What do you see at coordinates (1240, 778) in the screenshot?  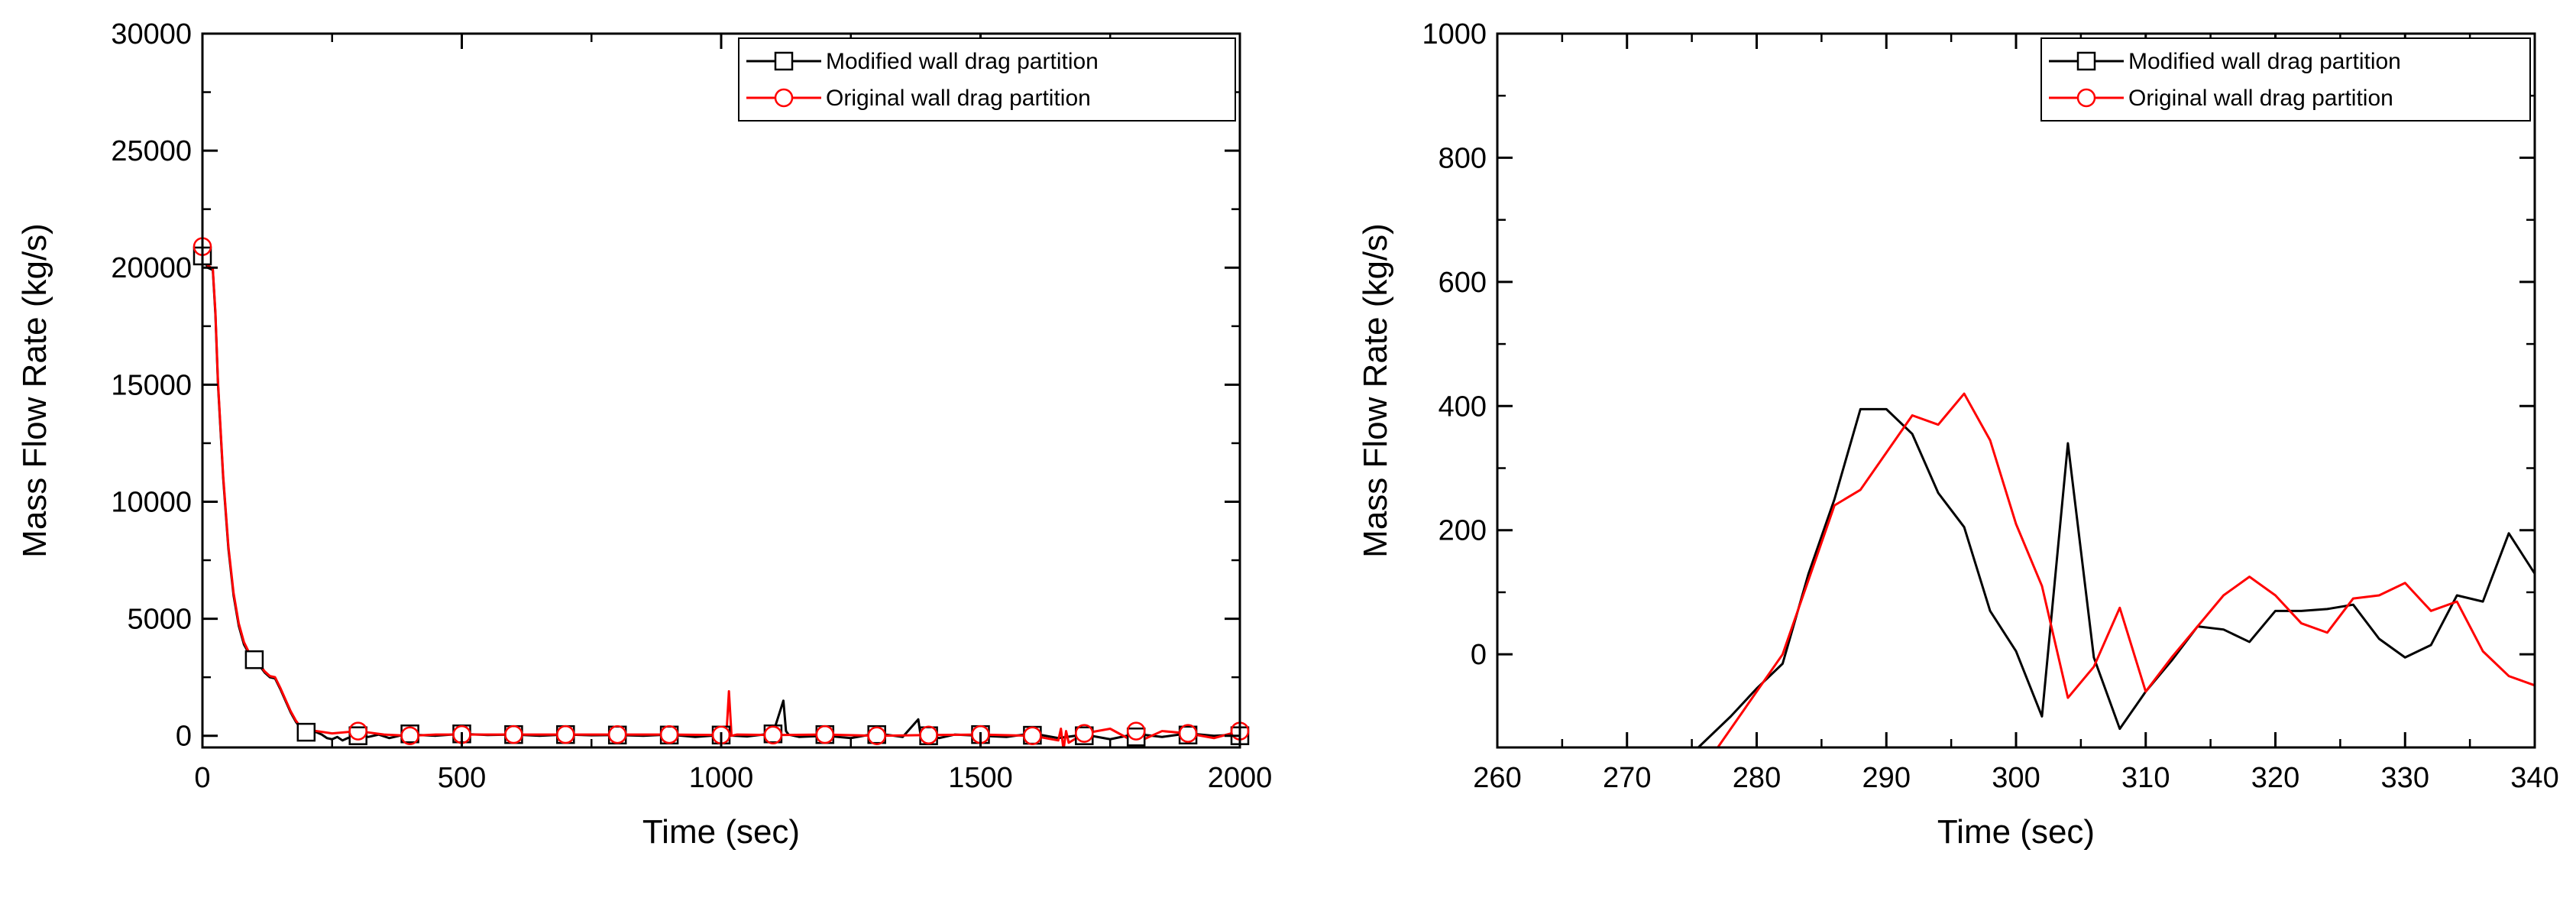 I see `left-x-tick-label: 2000` at bounding box center [1240, 778].